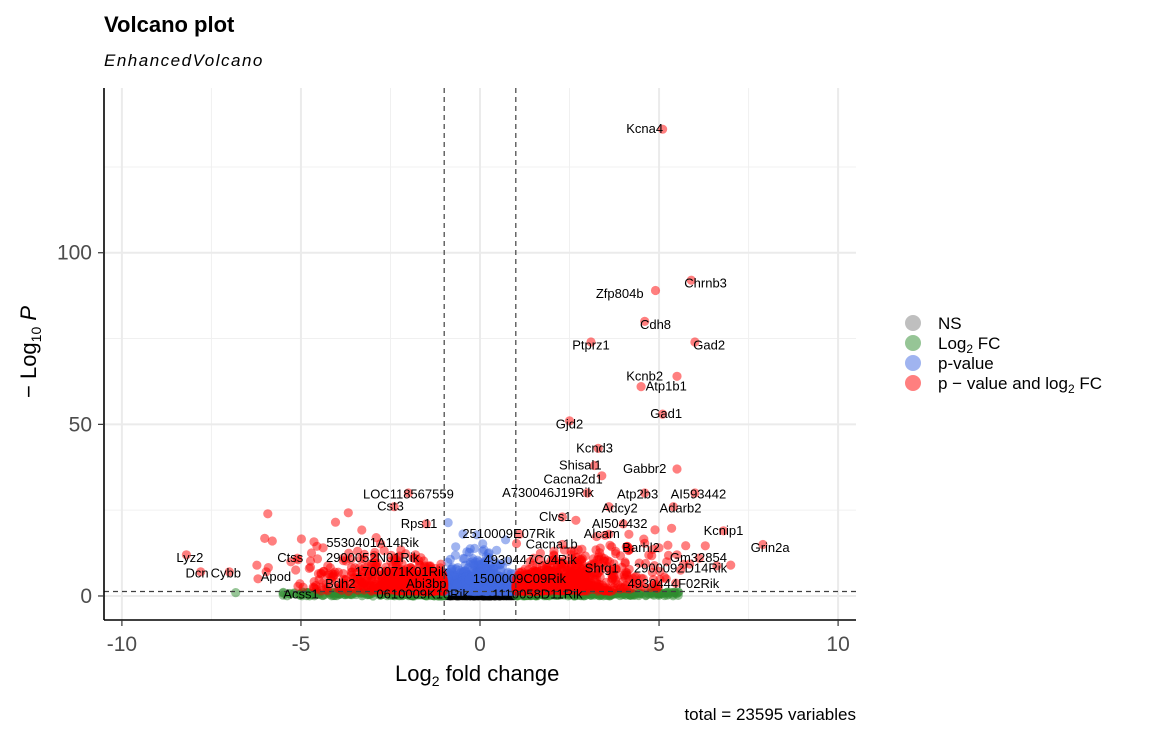  Describe the element at coordinates (602, 568) in the screenshot. I see `gene-label-shtg1: Shtg1` at that location.